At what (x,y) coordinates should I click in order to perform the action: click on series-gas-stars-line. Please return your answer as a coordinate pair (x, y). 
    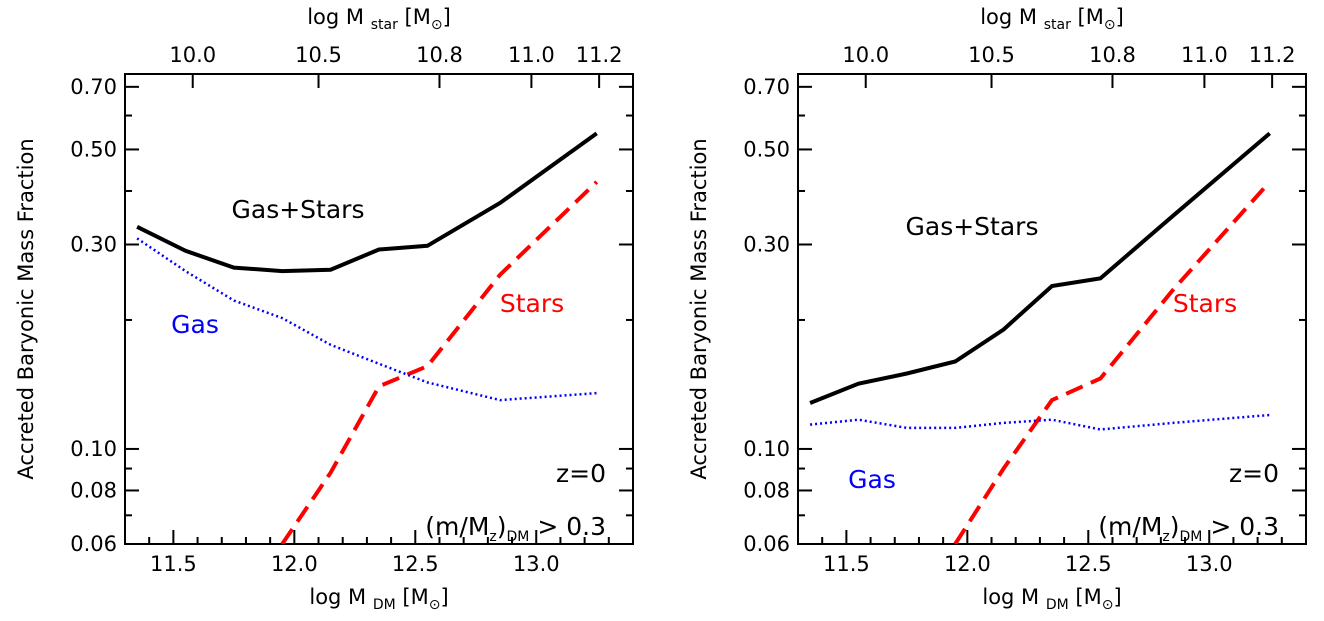
    Looking at the image, I should click on (367, 202).